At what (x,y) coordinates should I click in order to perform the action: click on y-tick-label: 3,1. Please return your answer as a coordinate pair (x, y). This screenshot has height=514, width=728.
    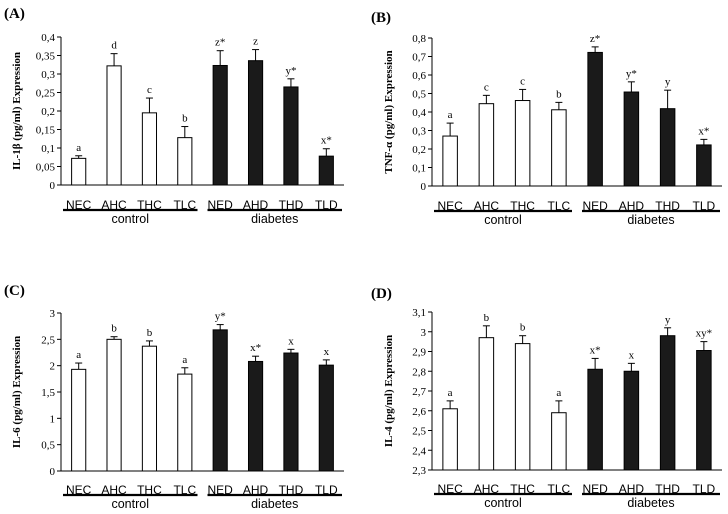
    Looking at the image, I should click on (419, 313).